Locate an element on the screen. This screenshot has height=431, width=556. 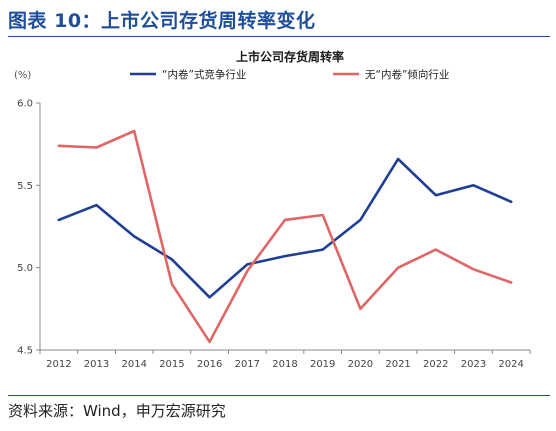
y-tick-label: 4.5 is located at coordinates (25, 351).